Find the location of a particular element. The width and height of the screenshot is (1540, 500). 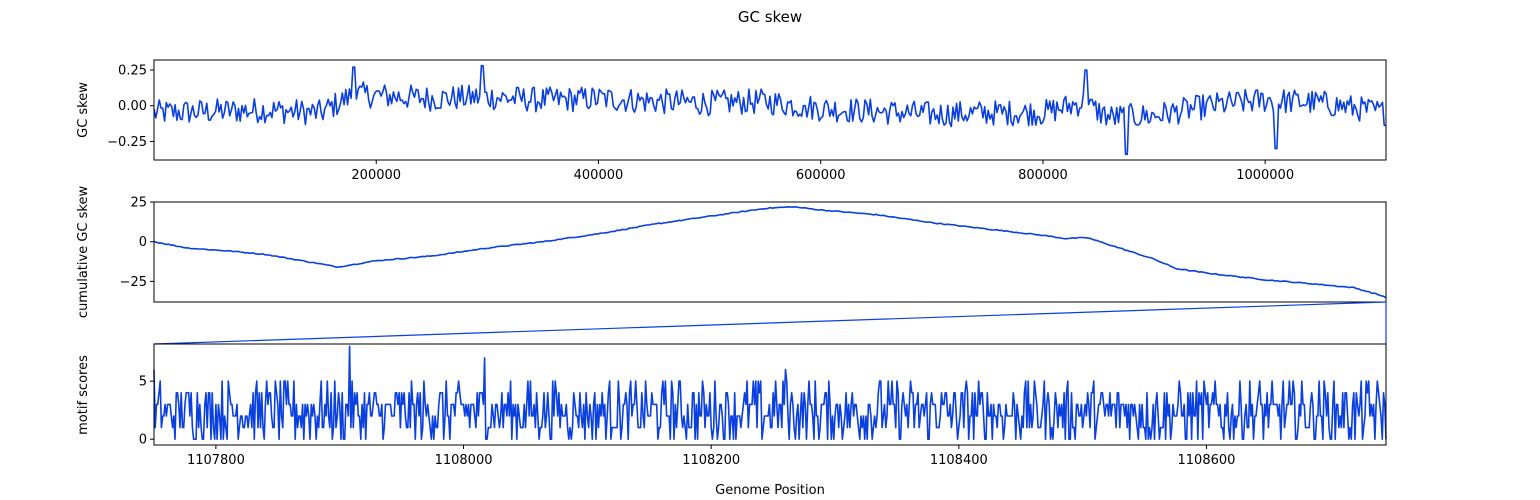

cumulative-y-label: cumulative GC skew is located at coordinates (83, 252).